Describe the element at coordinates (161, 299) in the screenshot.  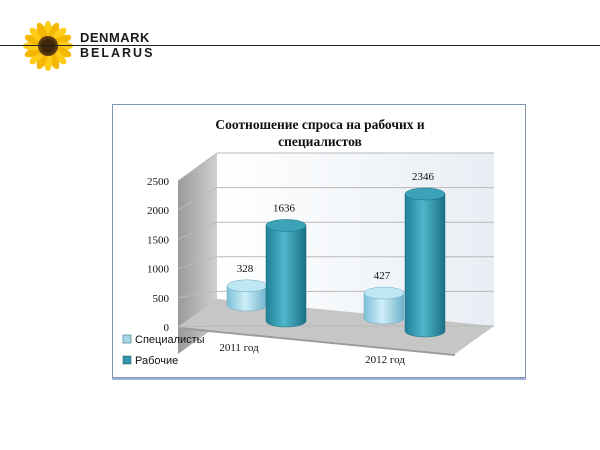
I see `y-tick-label: 500` at that location.